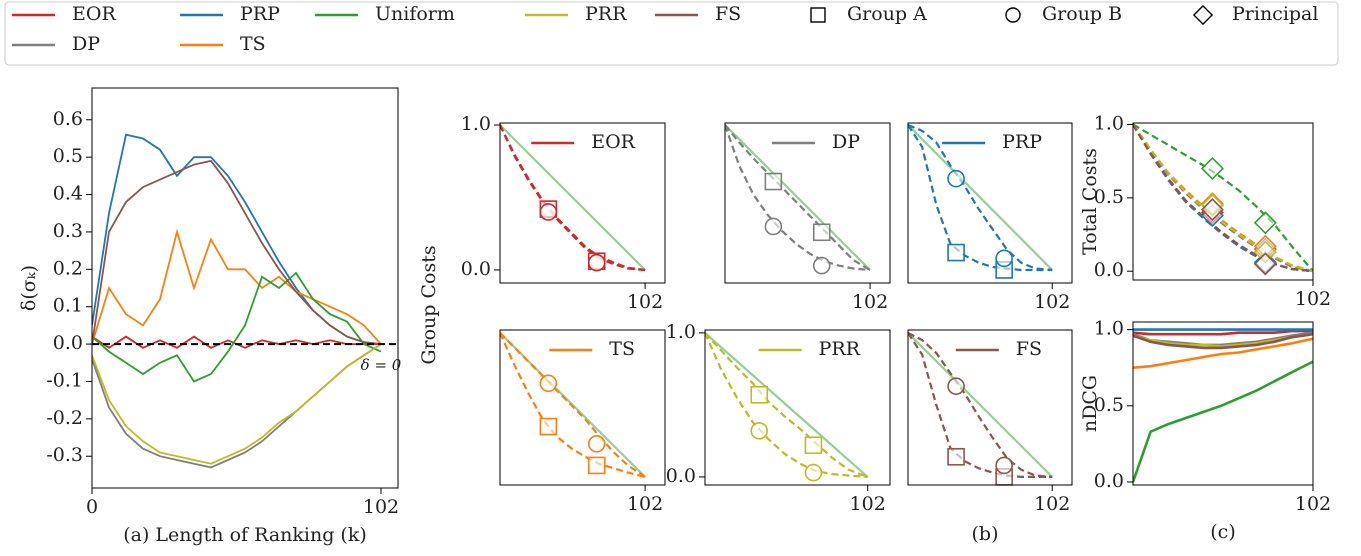 This screenshot has height=556, width=1361. I want to click on x-tick-label: 0, so click(92, 507).